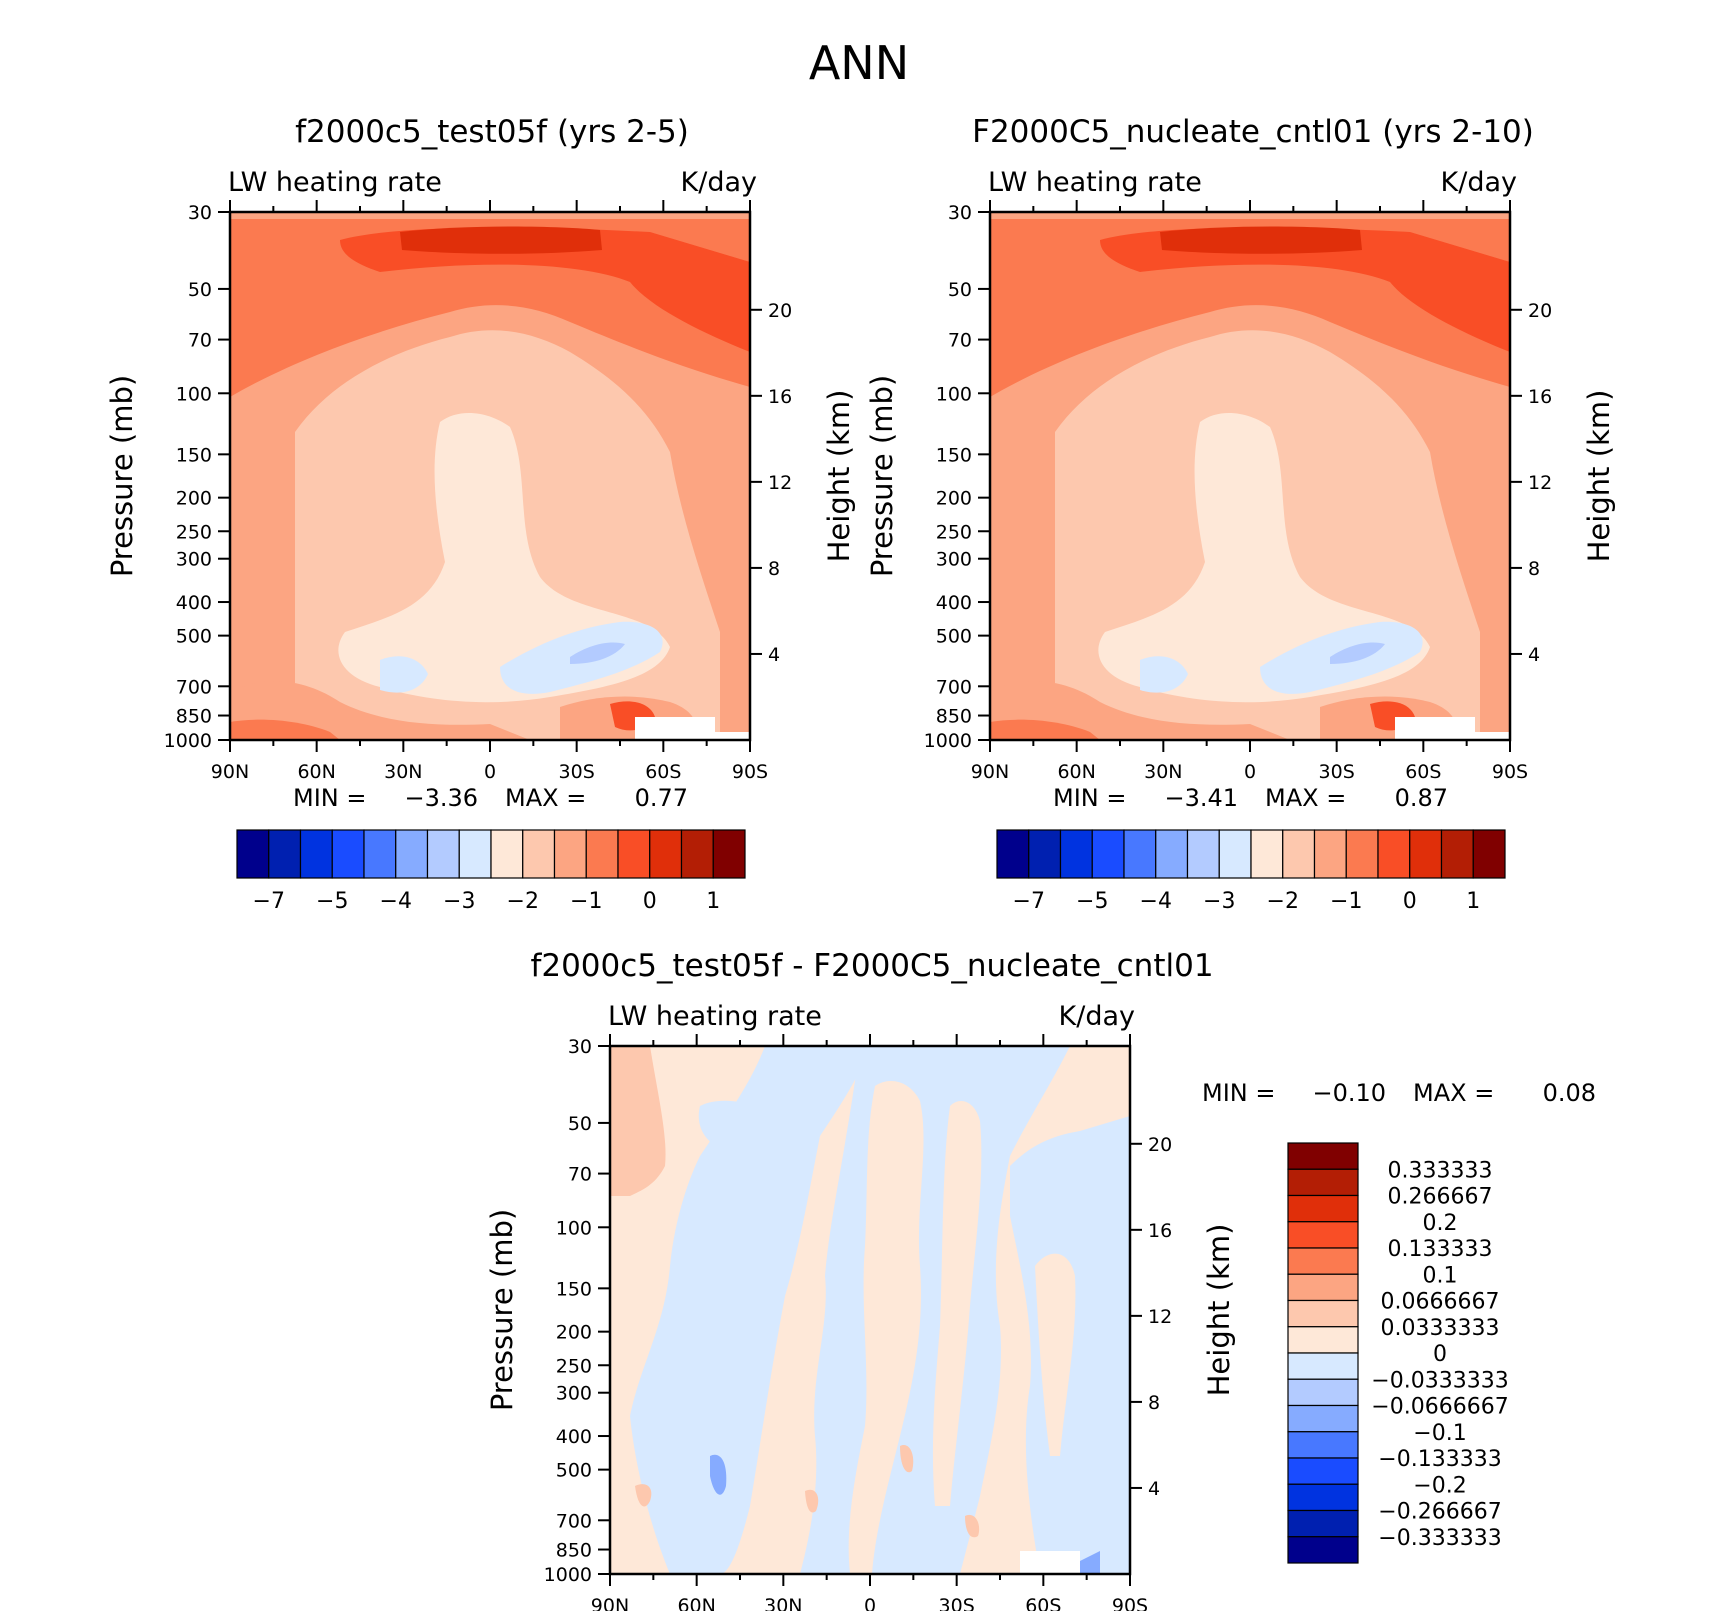 The image size is (1710, 1611). Describe the element at coordinates (194, 394) in the screenshot. I see `y-tick-label: 100` at that location.